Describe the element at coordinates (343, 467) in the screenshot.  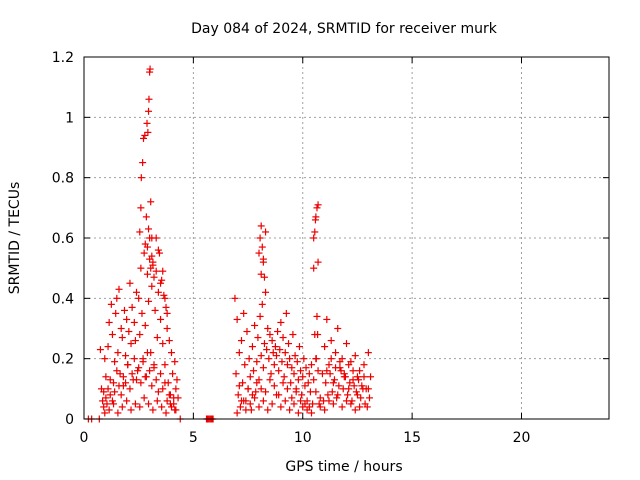
I see `x-axis-label: GPS time / hours` at that location.